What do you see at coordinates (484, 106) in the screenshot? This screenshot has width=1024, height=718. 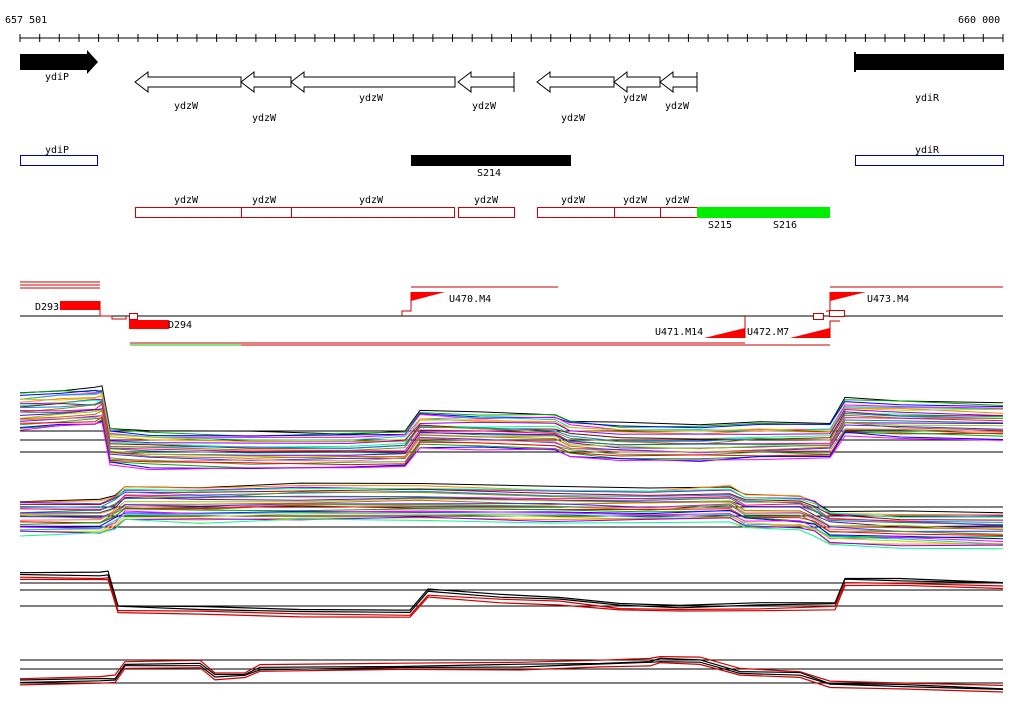 I see `gene-label-ydzW-4: ydzW` at bounding box center [484, 106].